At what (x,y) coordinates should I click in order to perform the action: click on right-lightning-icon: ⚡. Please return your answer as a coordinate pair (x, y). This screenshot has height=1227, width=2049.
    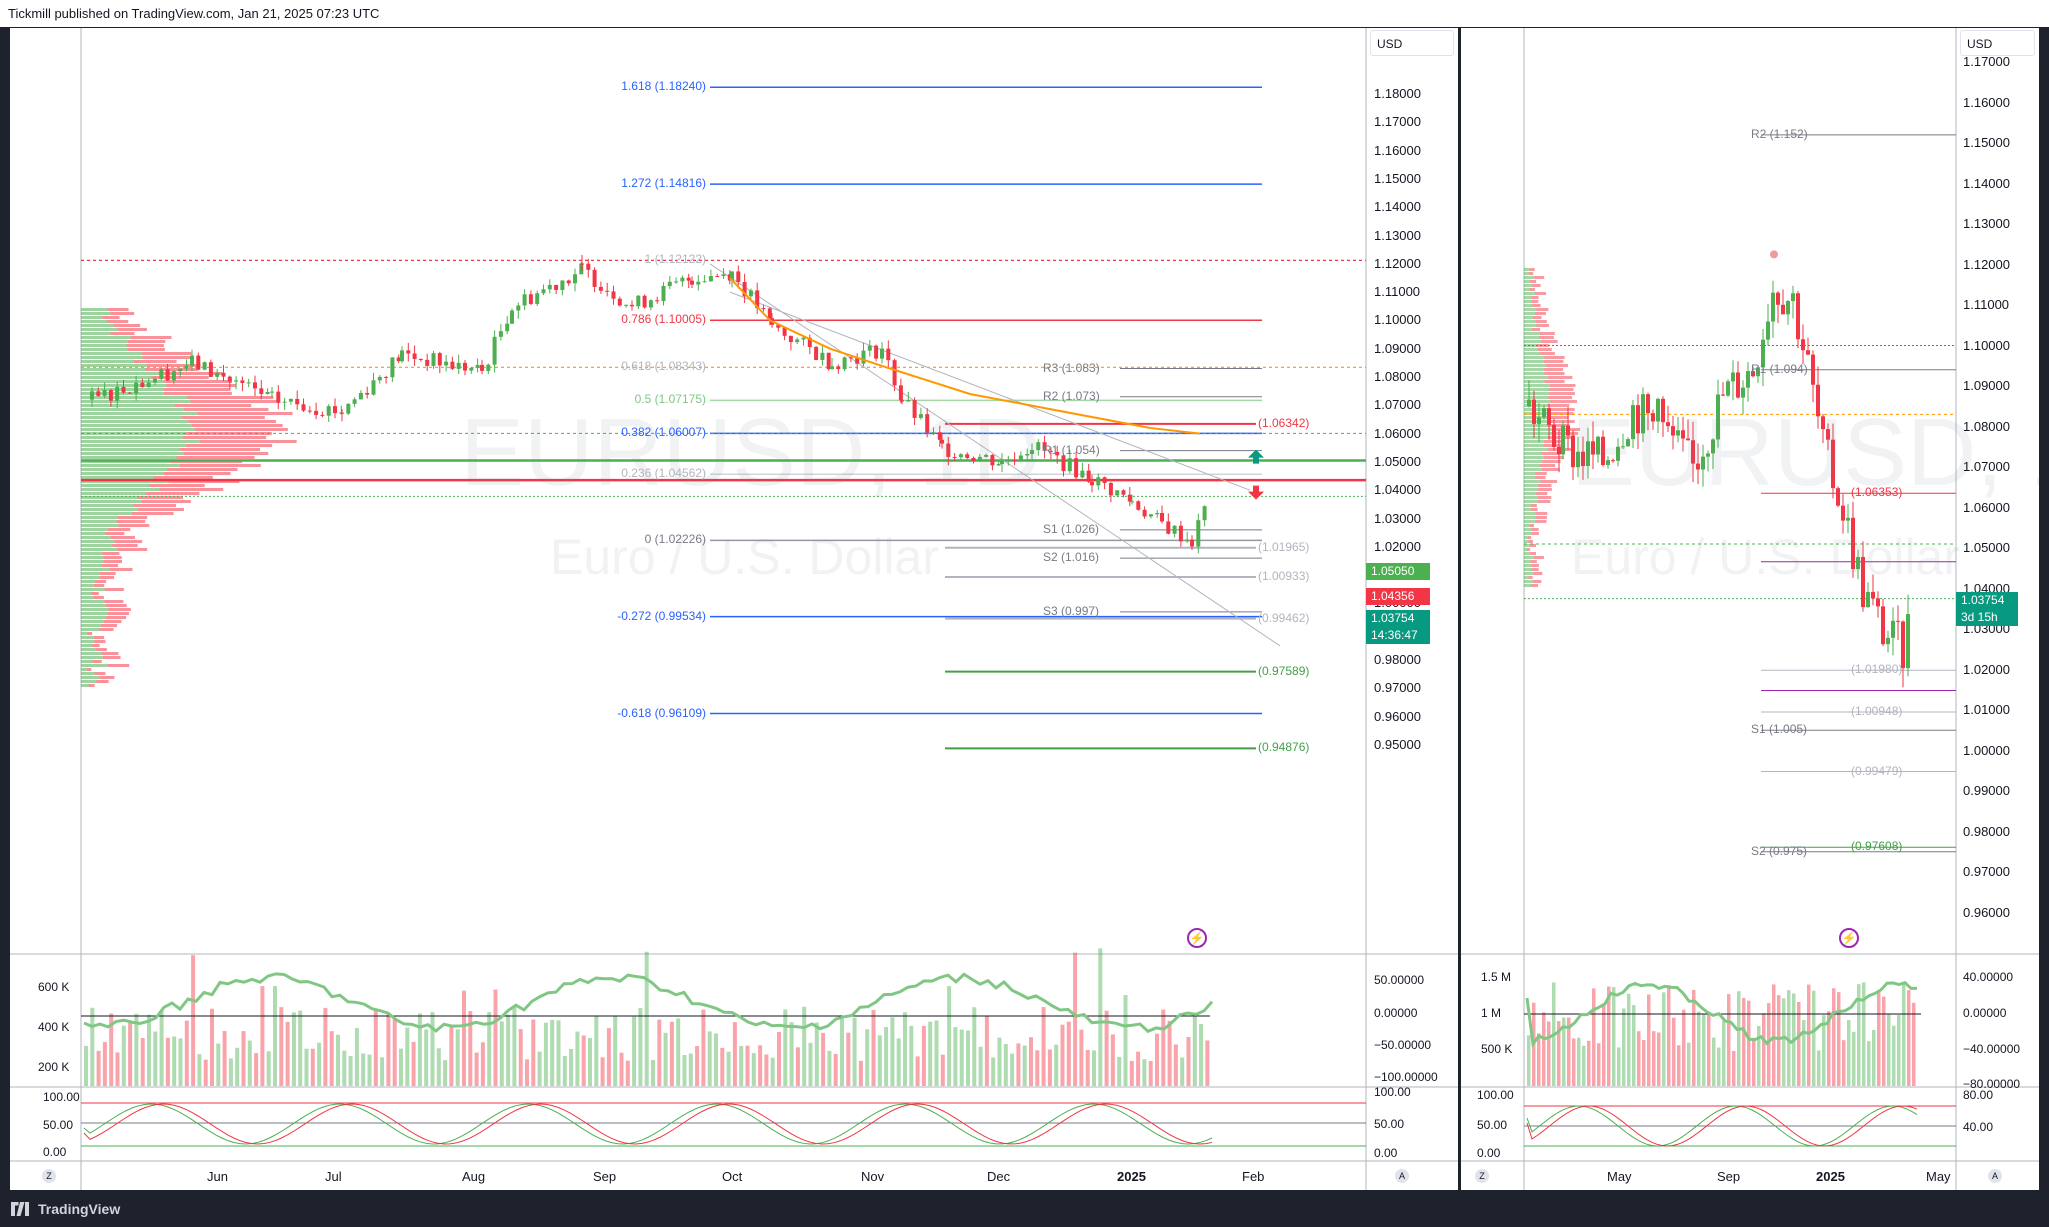
    Looking at the image, I should click on (1849, 938).